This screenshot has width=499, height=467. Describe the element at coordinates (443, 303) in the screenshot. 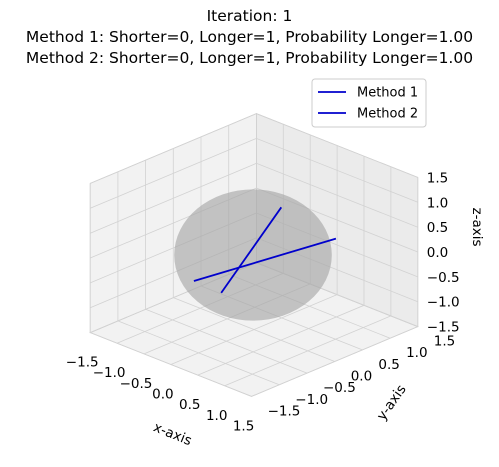

I see `z-tick-label-1: −1.0` at that location.